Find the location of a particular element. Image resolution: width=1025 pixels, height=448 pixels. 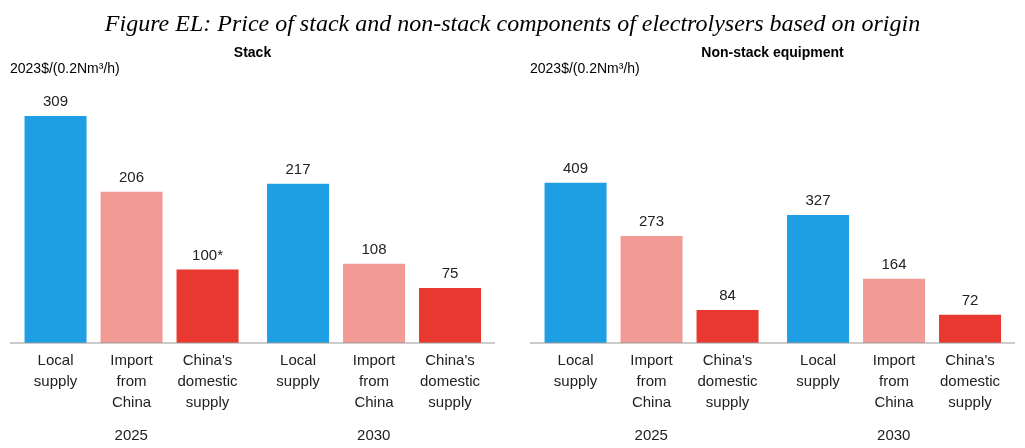

chart-subtitle: Stack is located at coordinates (252, 52).